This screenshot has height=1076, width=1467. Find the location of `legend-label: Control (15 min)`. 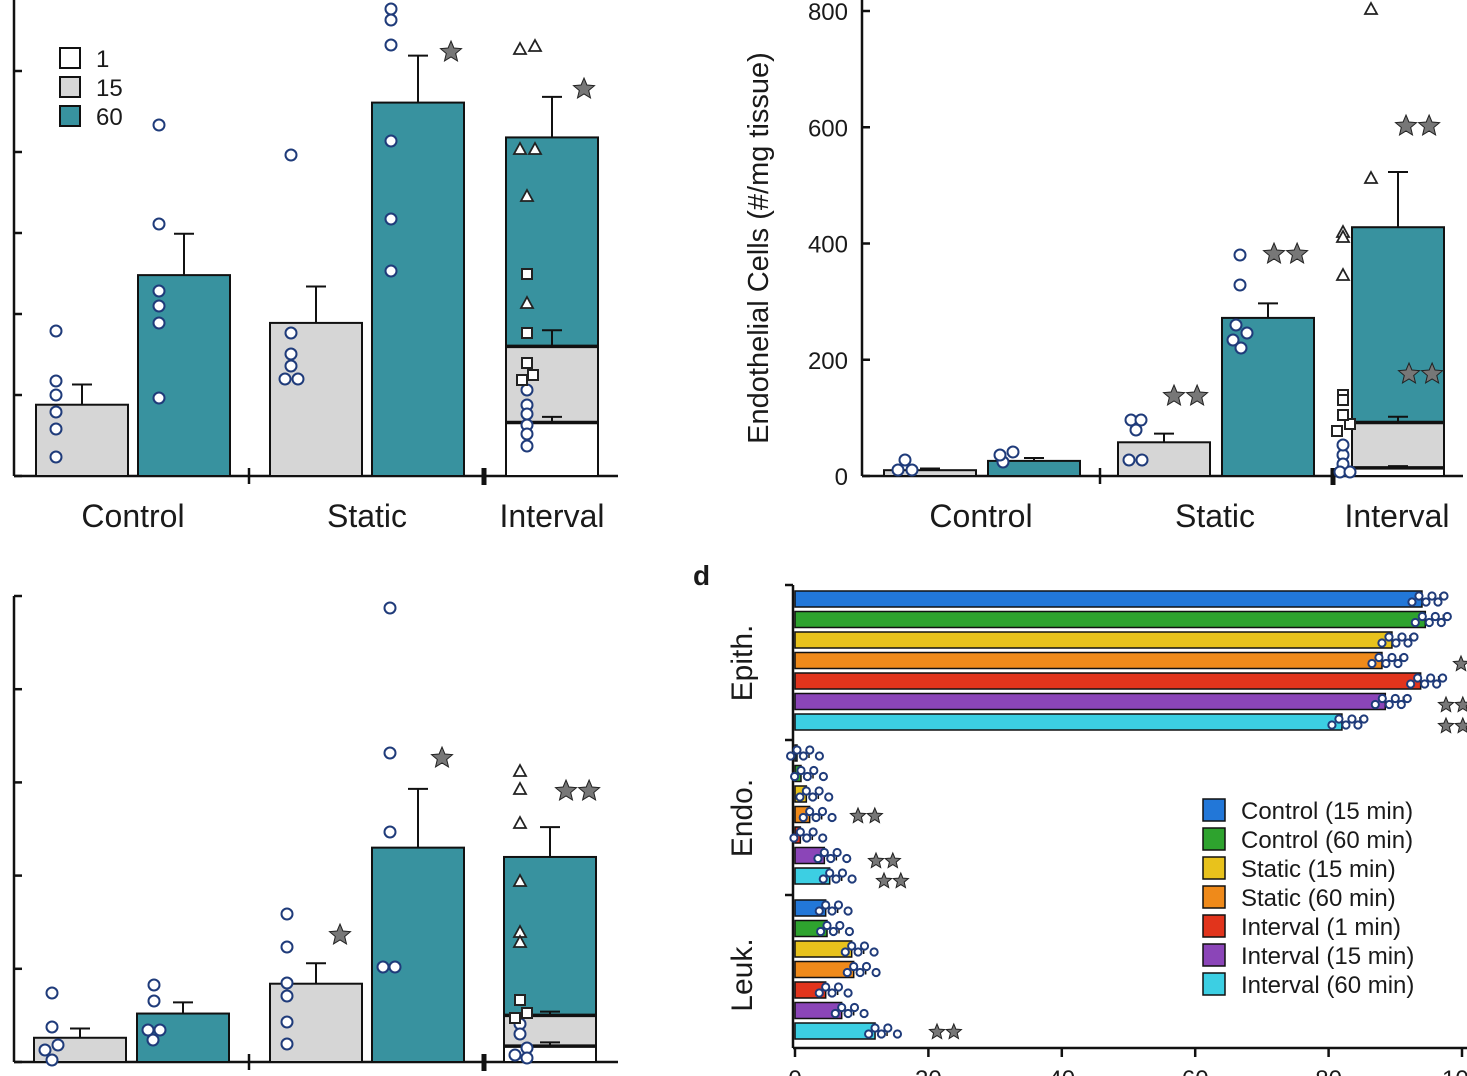

legend-label: Control (15 min) is located at coordinates (1327, 811).